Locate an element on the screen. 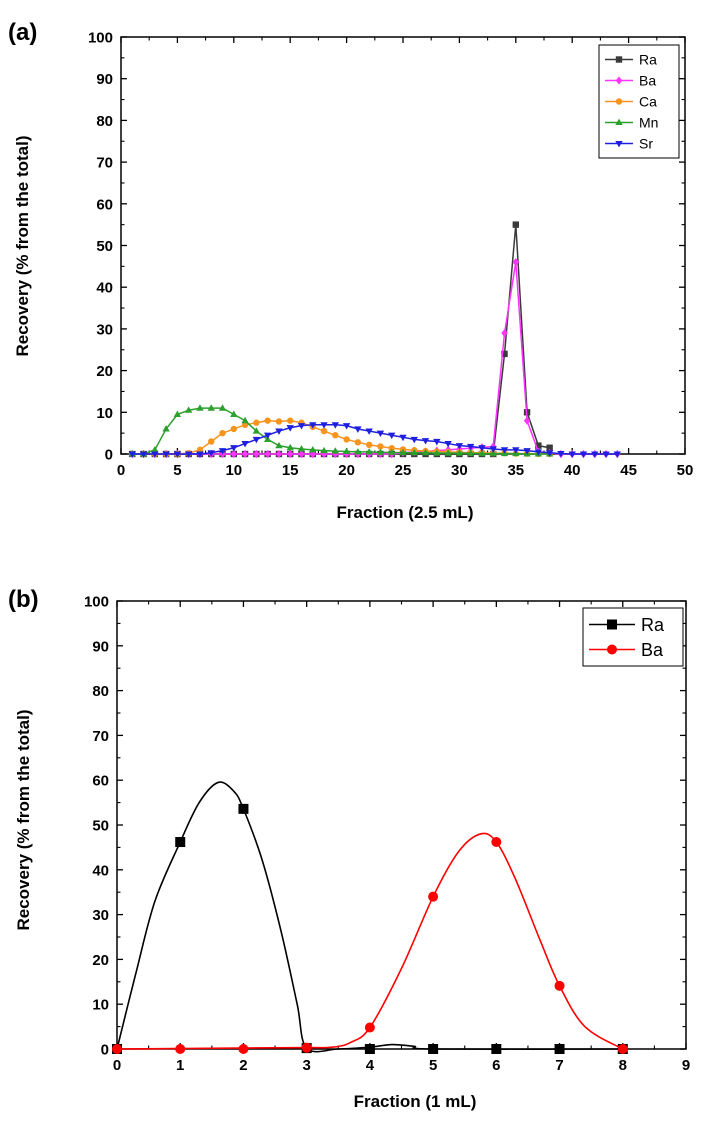 Image resolution: width=701 pixels, height=1123 pixels. panel-b-x-tick-label: 6 is located at coordinates (496, 1065).